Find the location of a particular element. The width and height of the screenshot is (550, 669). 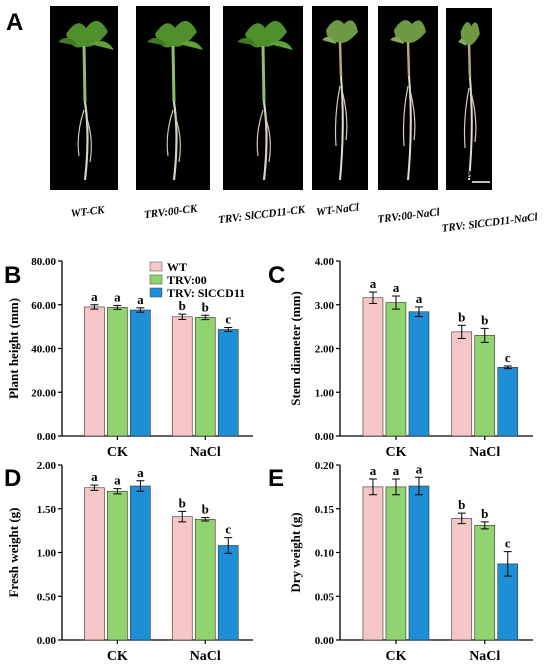

y-axis-label: Stem diameter (mm) is located at coordinates (295, 348).